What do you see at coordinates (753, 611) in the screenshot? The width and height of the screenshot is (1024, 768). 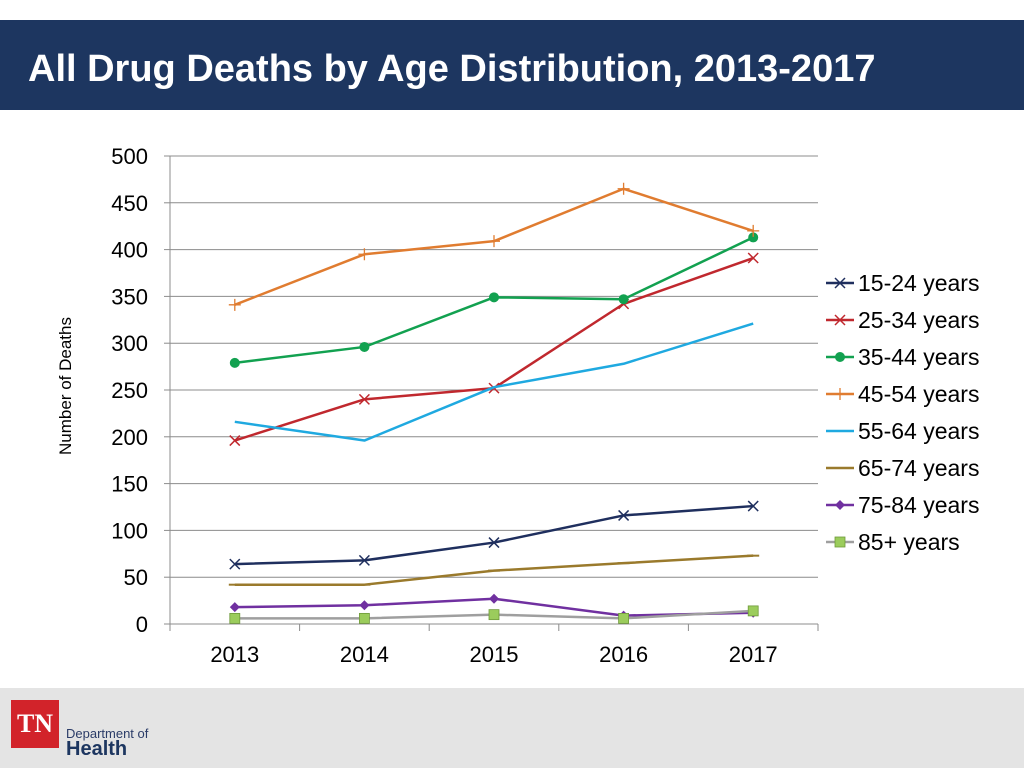 I see `data-point-85-years-2017` at bounding box center [753, 611].